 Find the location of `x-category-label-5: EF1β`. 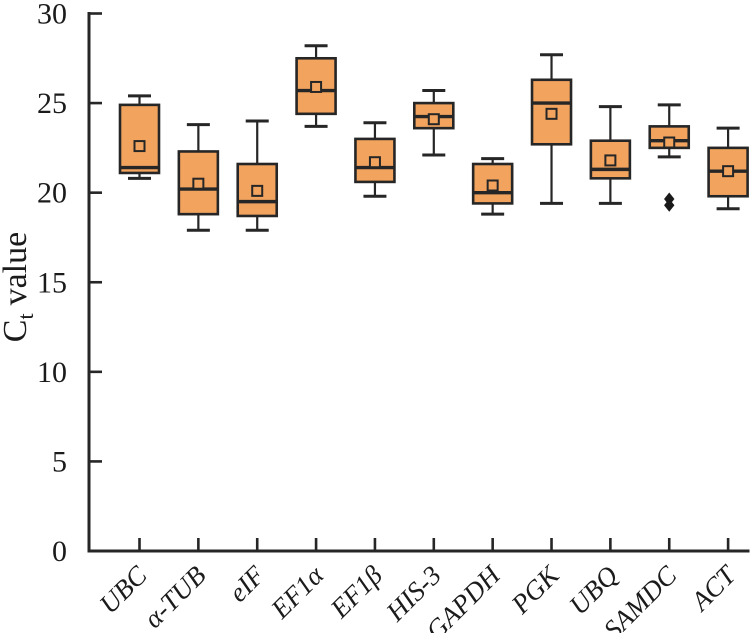

x-category-label-5: EF1β is located at coordinates (356, 592).